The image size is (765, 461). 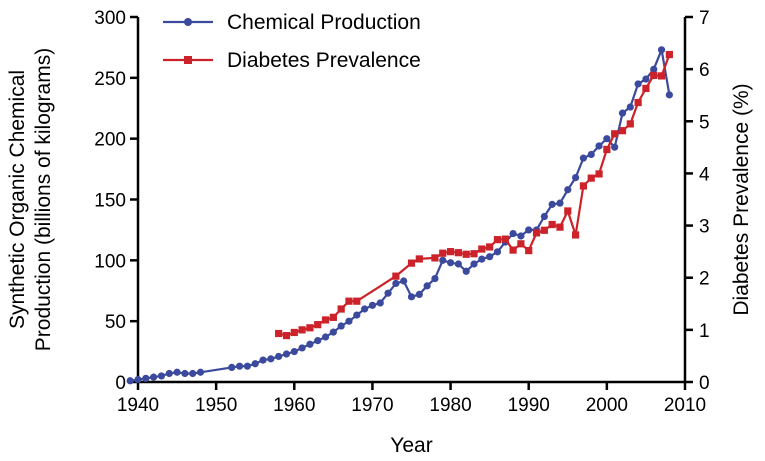 What do you see at coordinates (704, 383) in the screenshot?
I see `y-right-tick-label: 0` at bounding box center [704, 383].